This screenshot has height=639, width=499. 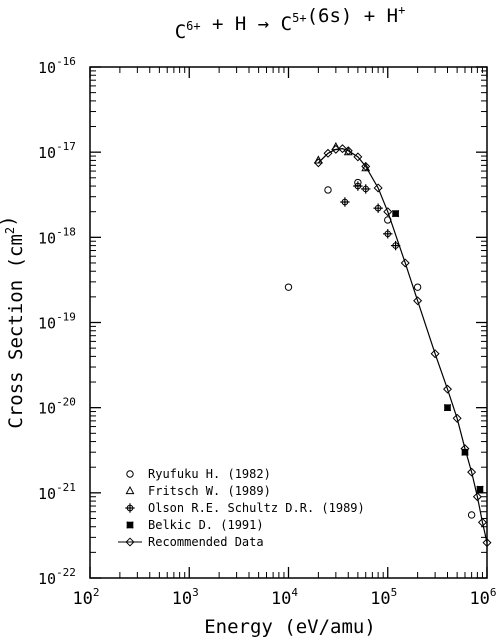 I want to click on y-tick-label: 10-19, so click(x=57, y=322).